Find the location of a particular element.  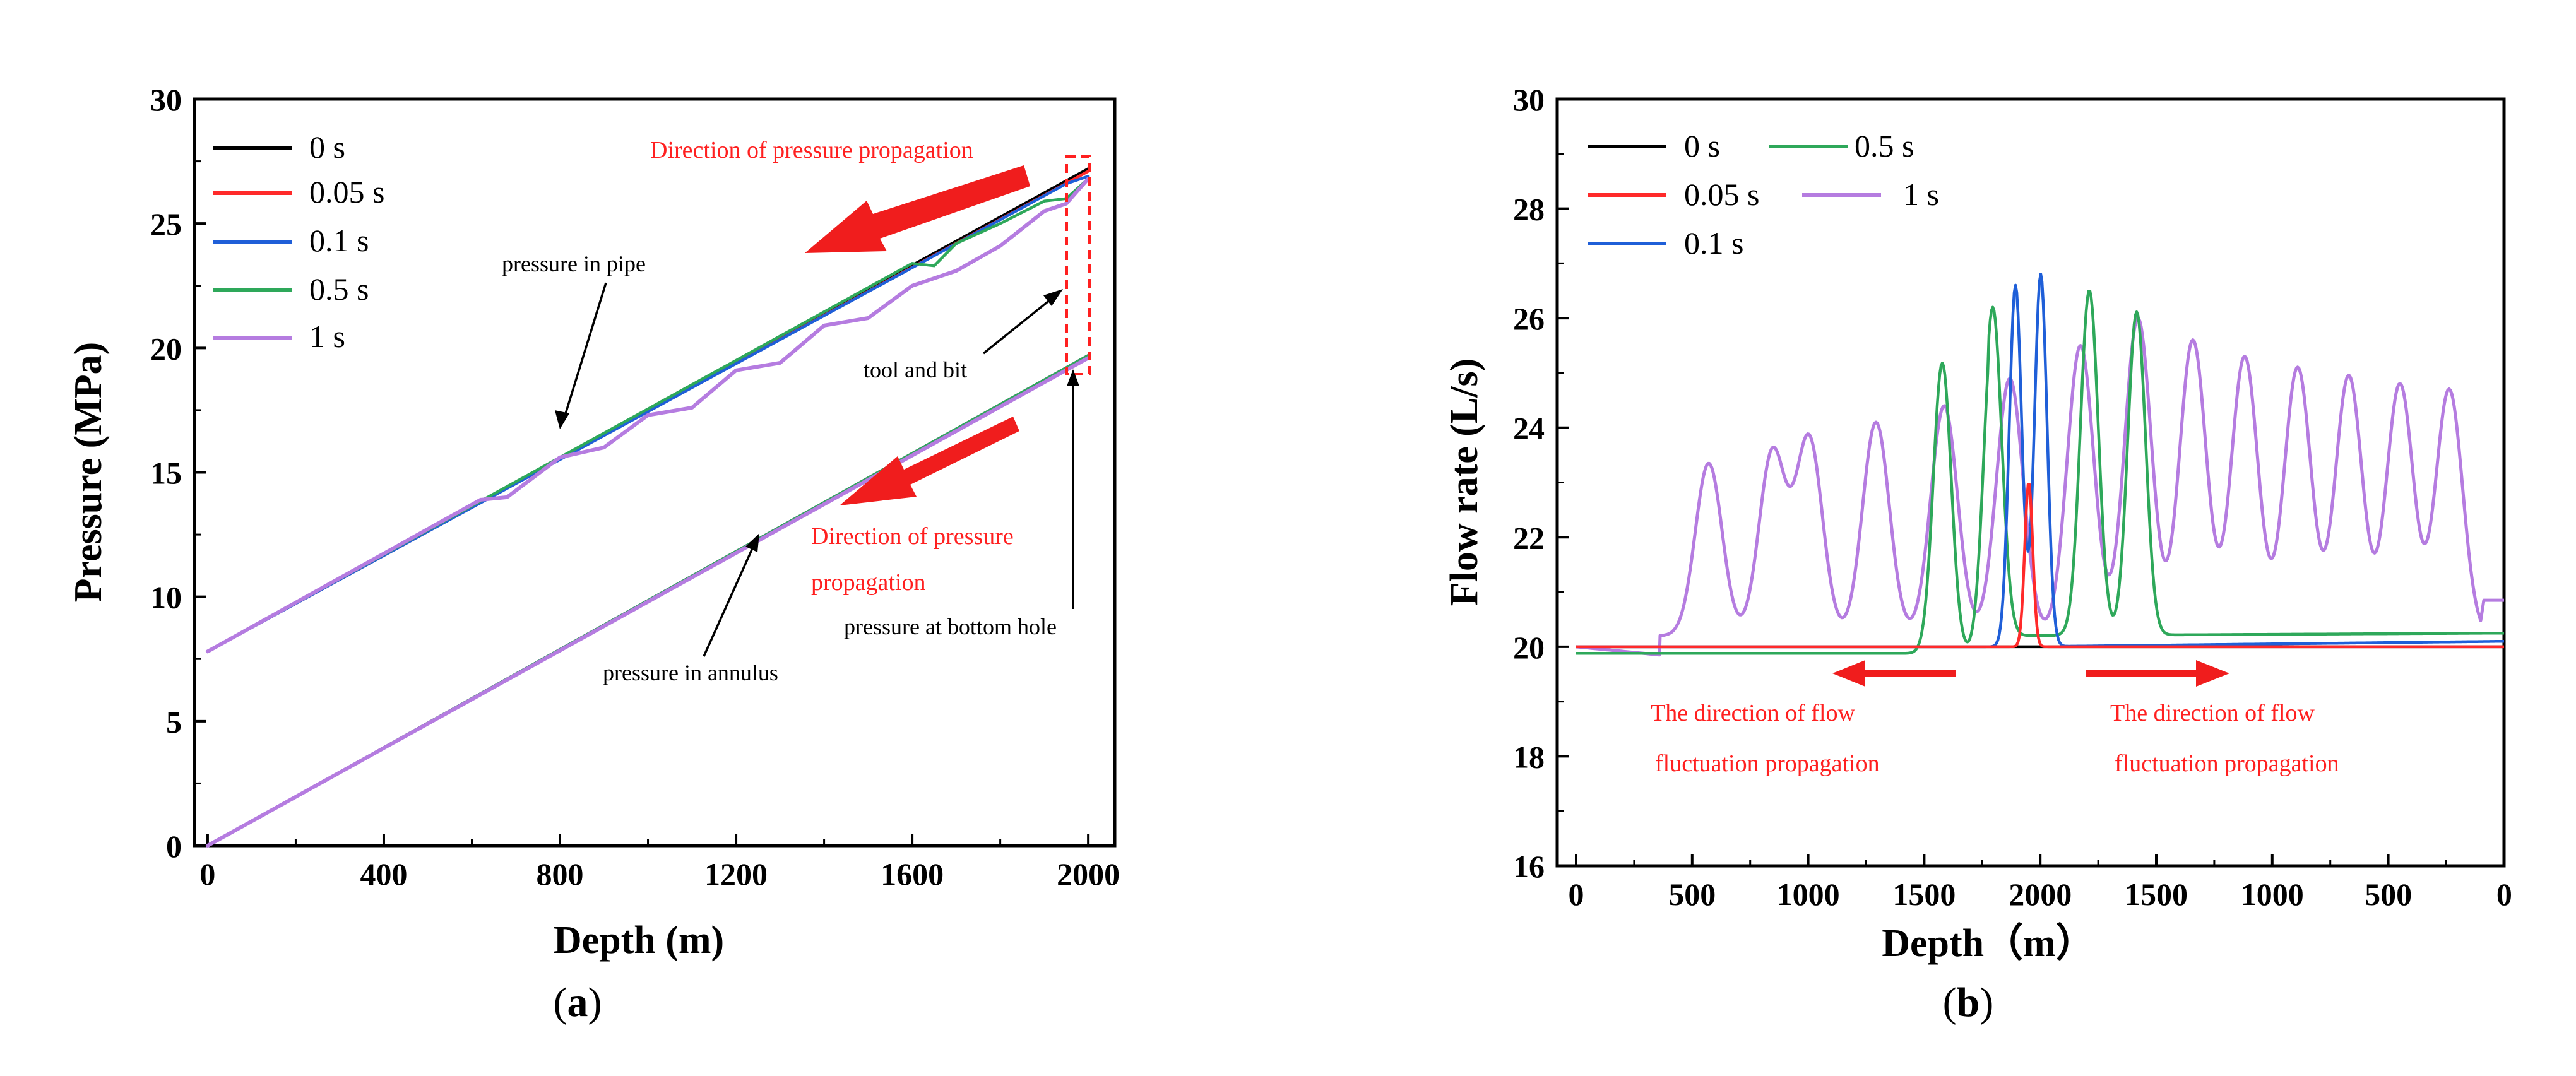

x-axis-title: Depth (m) is located at coordinates (639, 941).